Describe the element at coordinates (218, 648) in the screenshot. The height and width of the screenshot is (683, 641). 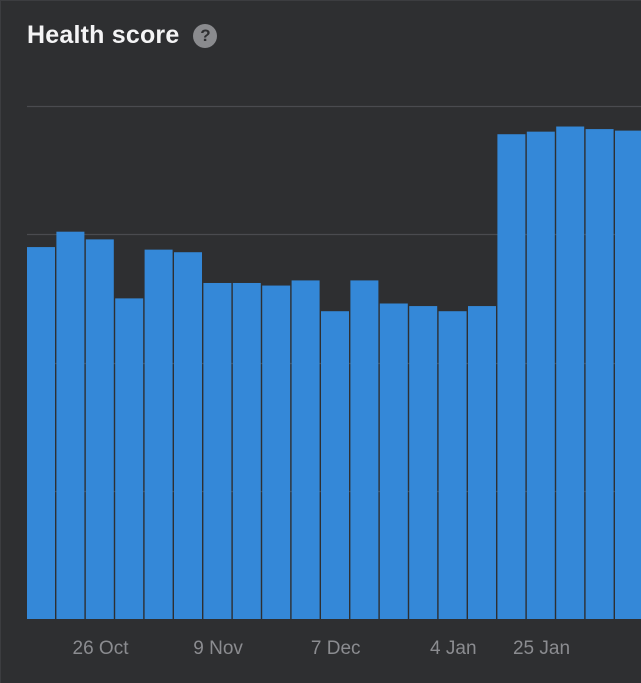
I see `x-tick-label: 9 Nov` at that location.